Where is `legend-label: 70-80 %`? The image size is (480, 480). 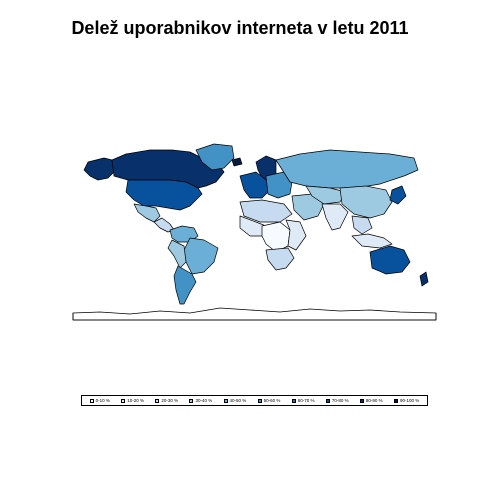 legend-label: 70-80 % is located at coordinates (340, 400).